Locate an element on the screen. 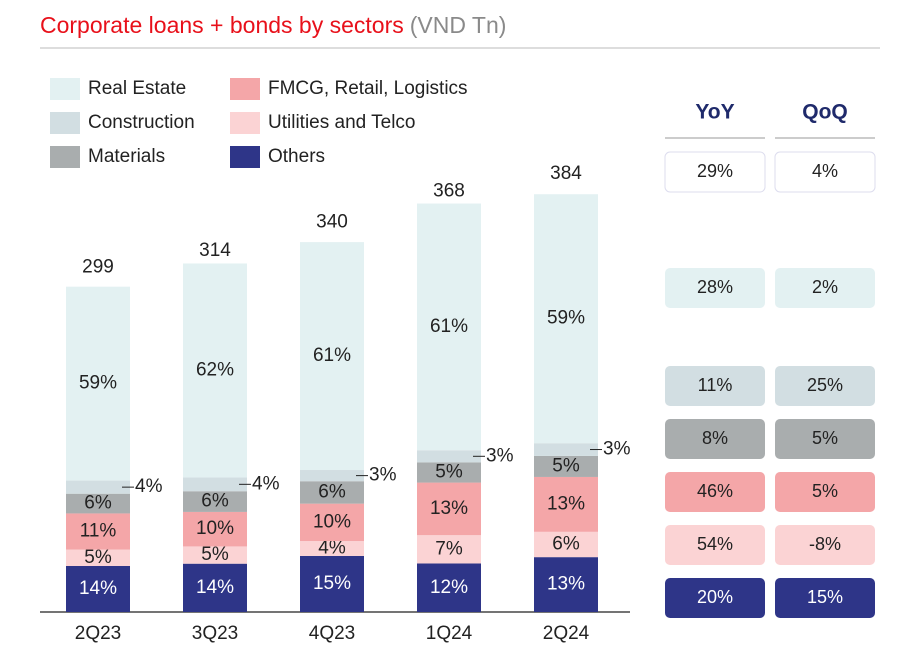  table-value: 25% is located at coordinates (825, 385).